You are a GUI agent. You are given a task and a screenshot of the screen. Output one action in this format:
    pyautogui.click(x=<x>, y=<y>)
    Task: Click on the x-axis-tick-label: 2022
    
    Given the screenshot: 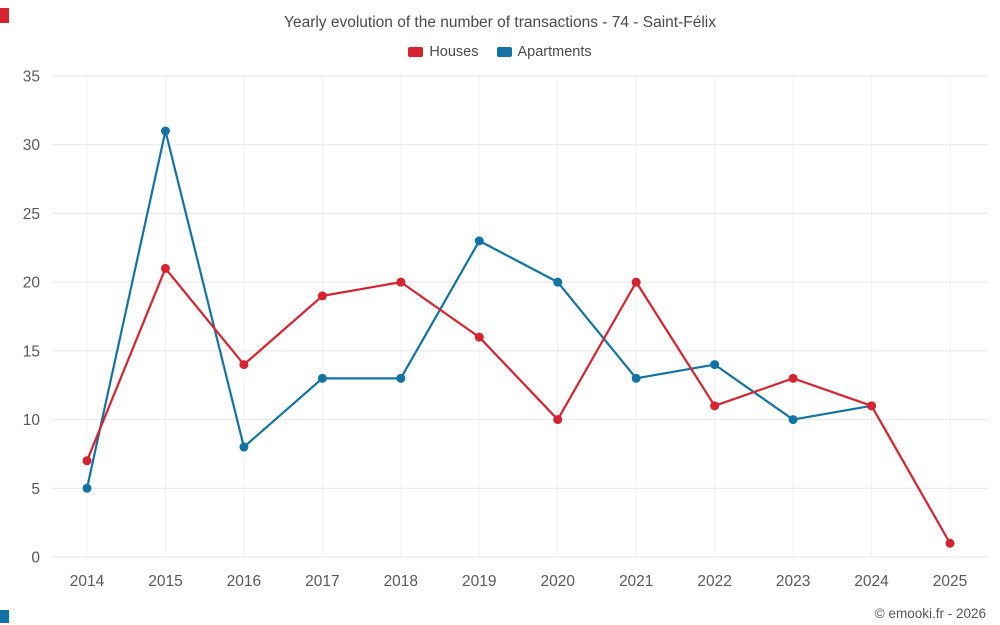 What is the action you would take?
    pyautogui.click(x=714, y=581)
    